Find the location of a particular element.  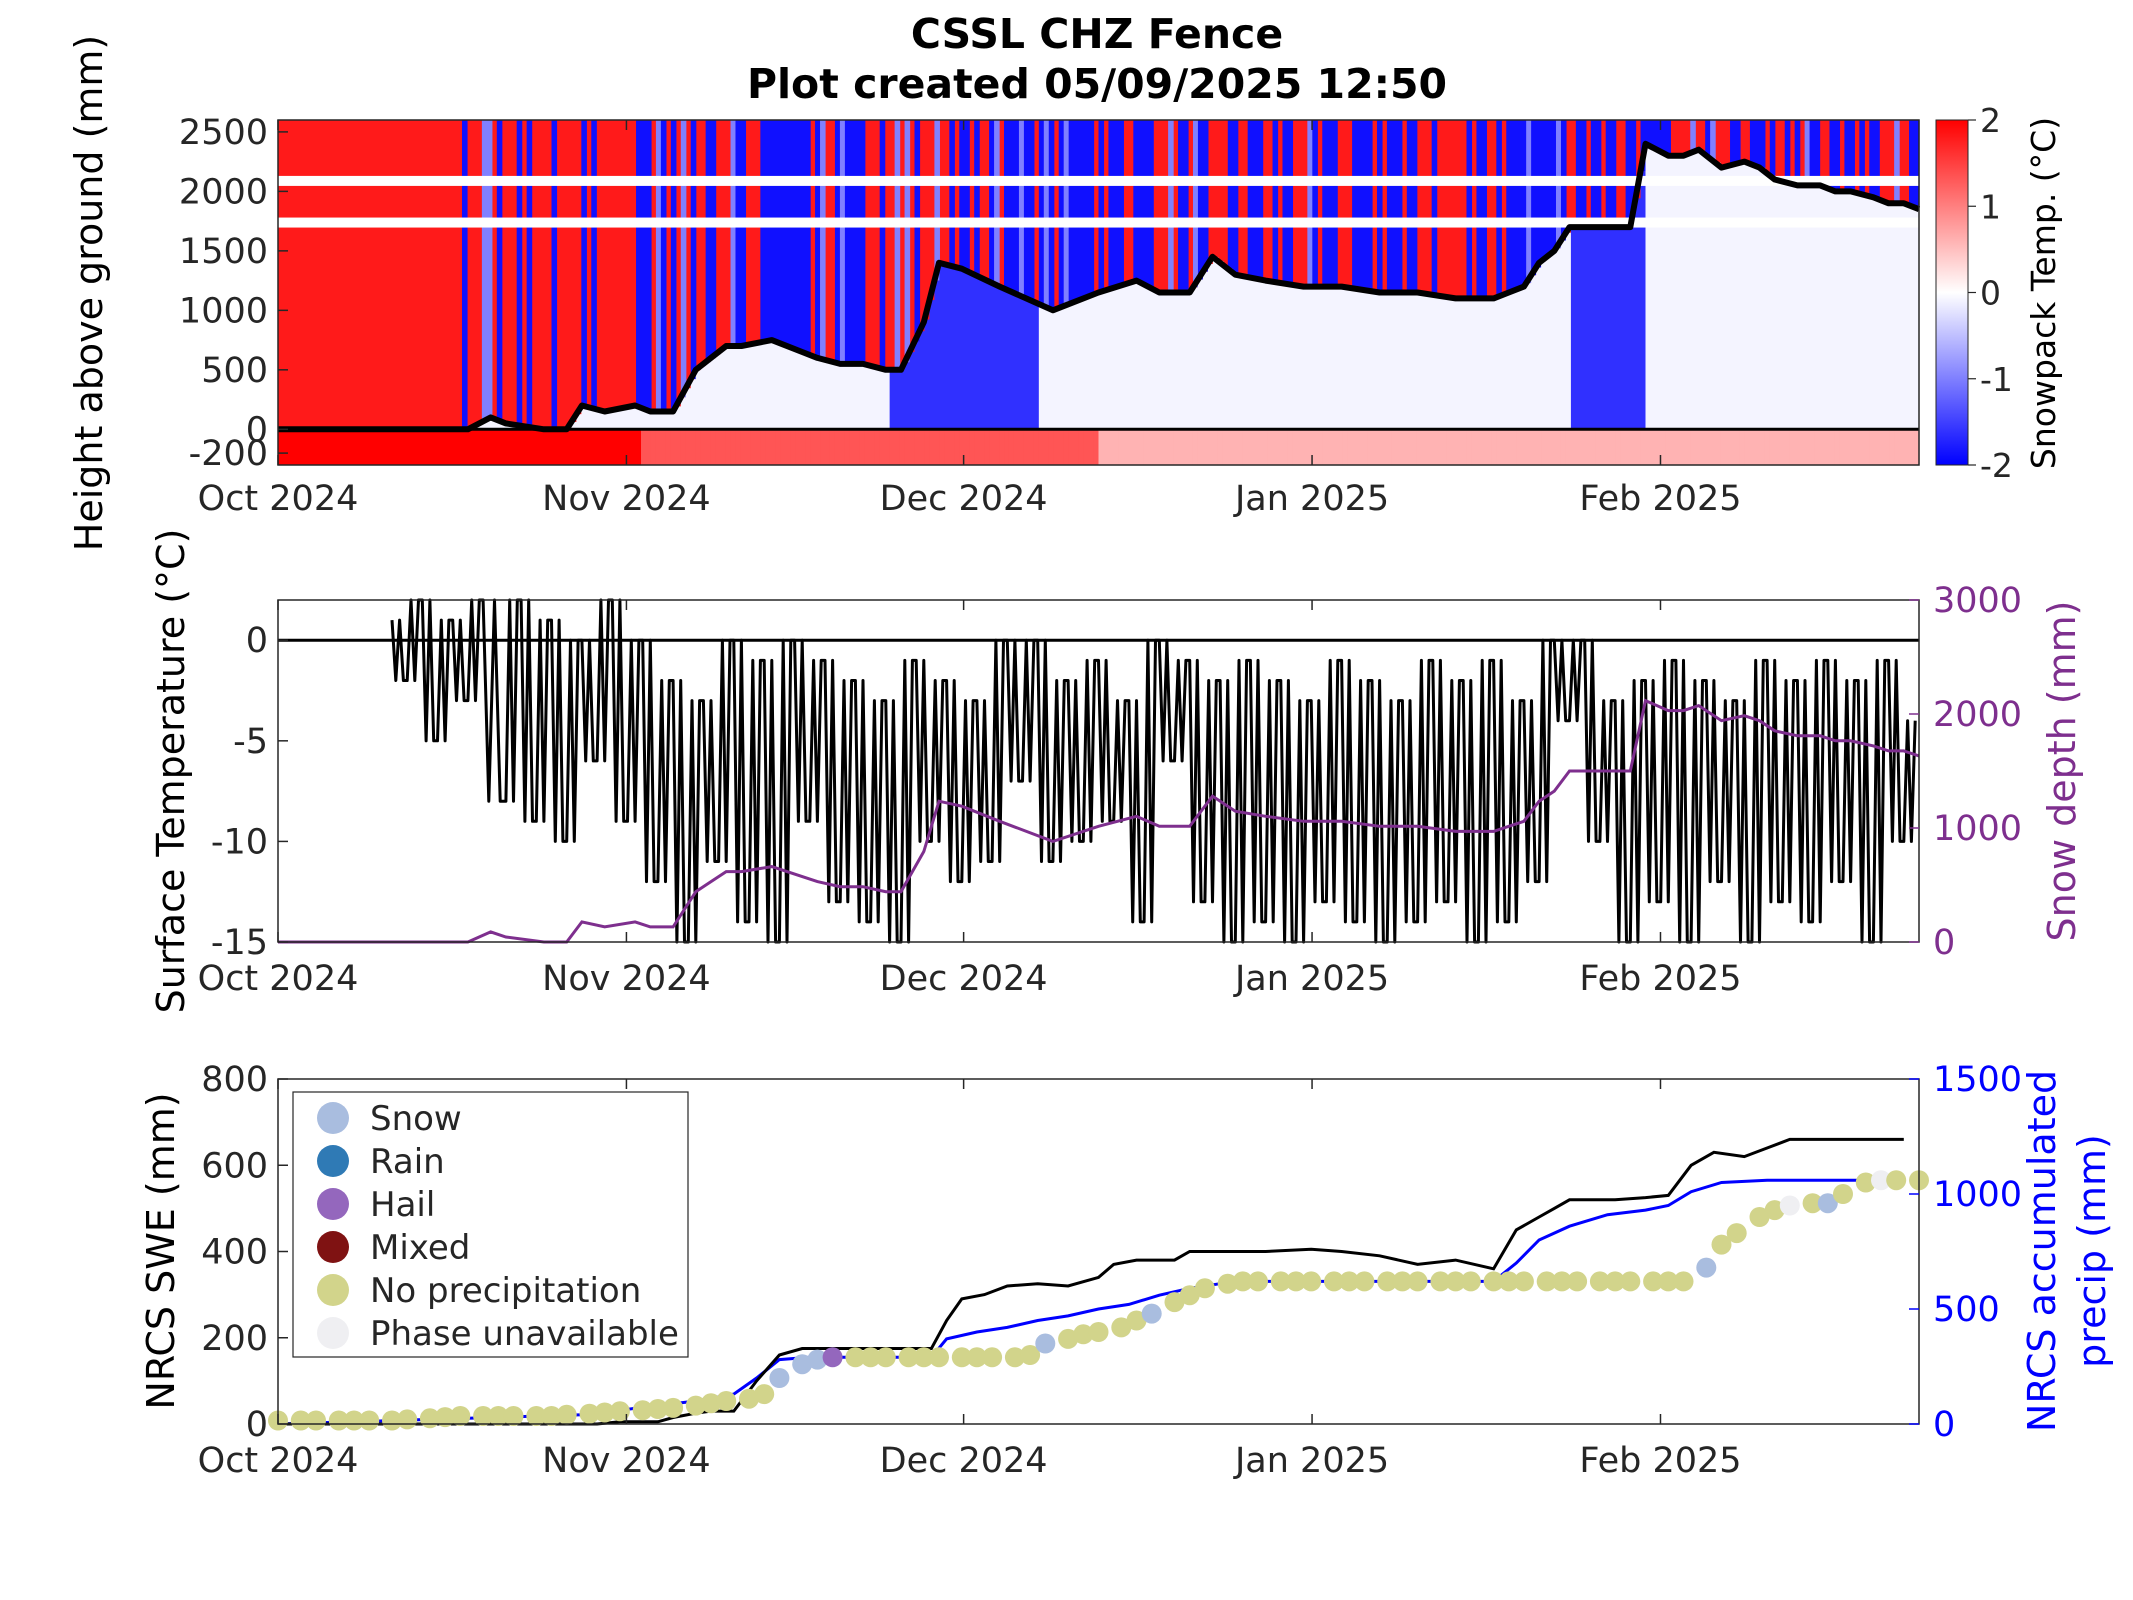

colorbar-ticks: 2 1 0 -1 -2 is located at coordinates (1990, 293).